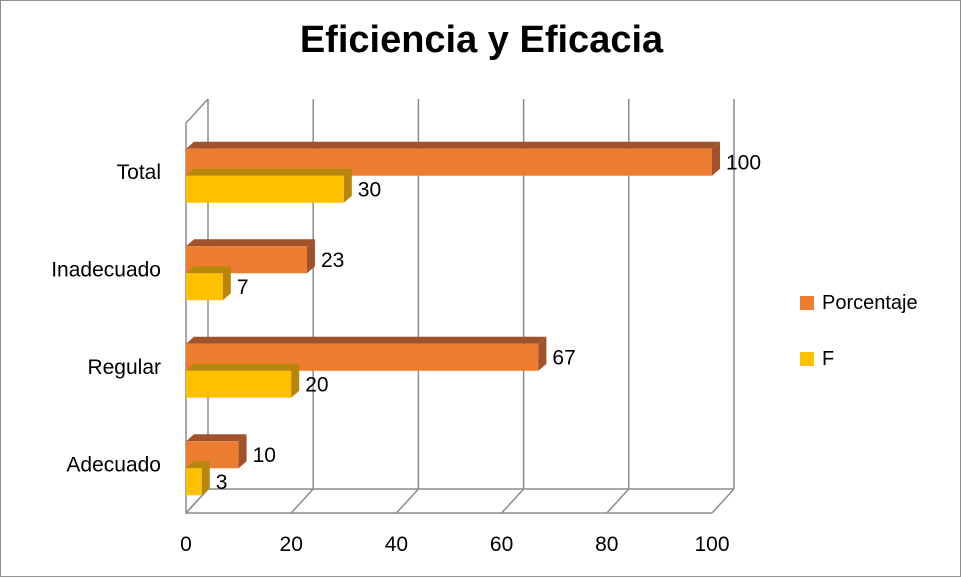  I want to click on x-tick-label-2: 40, so click(396, 544).